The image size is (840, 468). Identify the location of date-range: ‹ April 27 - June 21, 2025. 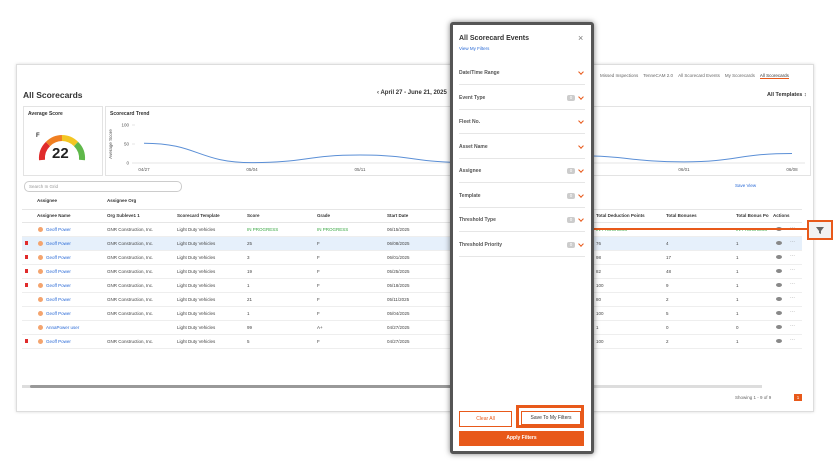
(412, 93).